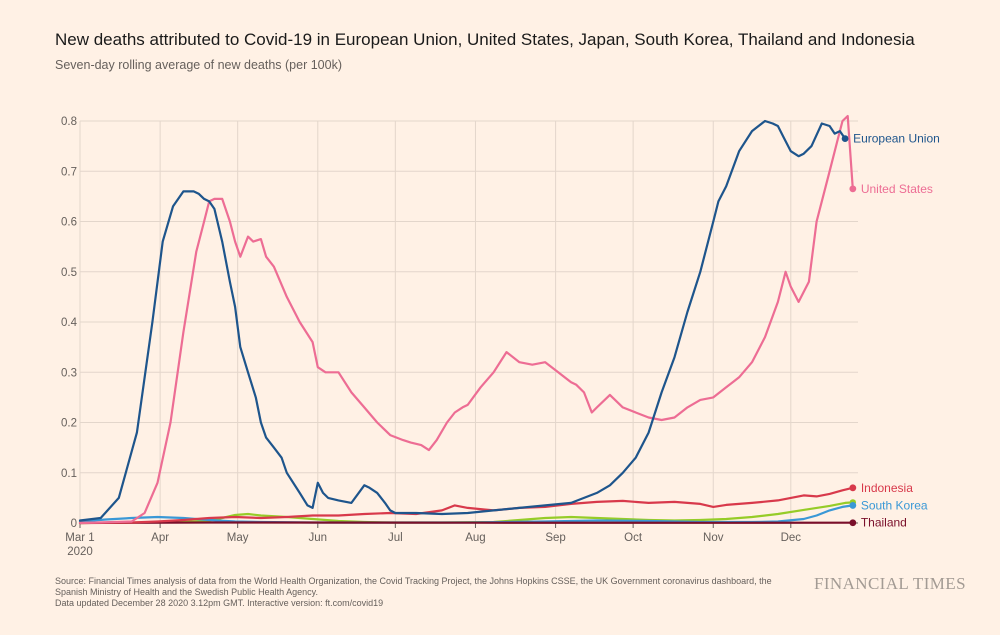 The width and height of the screenshot is (1000, 635). What do you see at coordinates (884, 523) in the screenshot?
I see `series-label-thailand: Thailand` at bounding box center [884, 523].